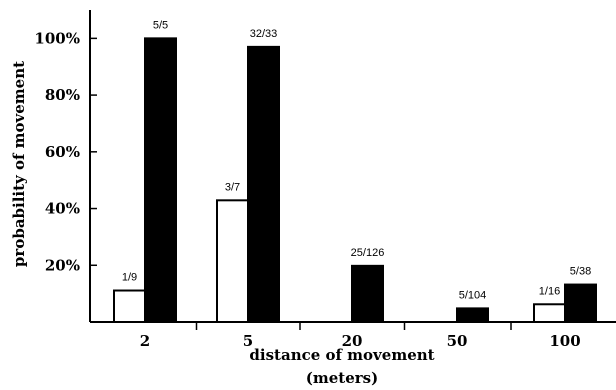 The height and width of the screenshot is (390, 616). What do you see at coordinates (473, 295) in the screenshot?
I see `bar-data-label: 5/104` at bounding box center [473, 295].